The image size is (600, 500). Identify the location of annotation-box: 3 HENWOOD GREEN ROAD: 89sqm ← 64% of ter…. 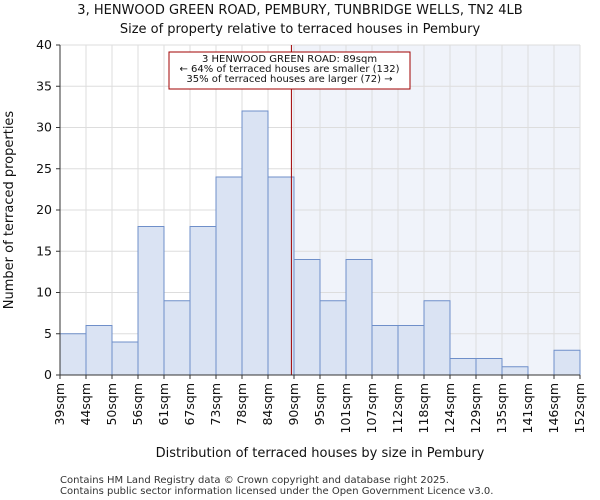
(289, 70).